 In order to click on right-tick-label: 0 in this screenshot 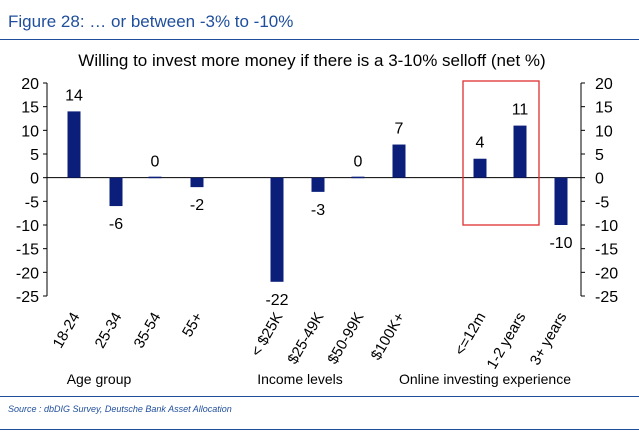, I will do `click(599, 179)`.